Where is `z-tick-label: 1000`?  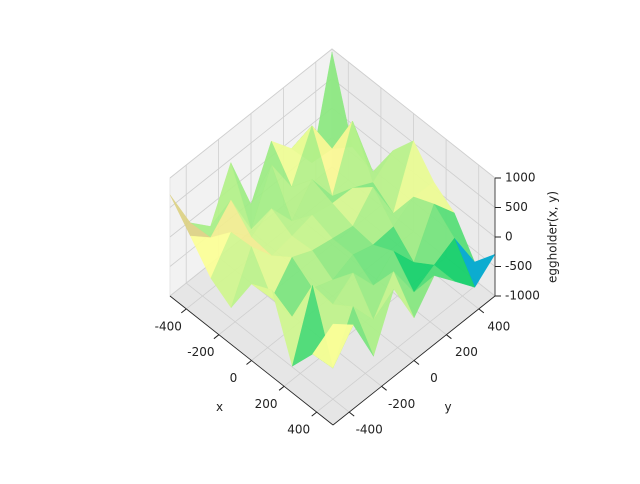
z-tick-label: 1000 is located at coordinates (520, 178).